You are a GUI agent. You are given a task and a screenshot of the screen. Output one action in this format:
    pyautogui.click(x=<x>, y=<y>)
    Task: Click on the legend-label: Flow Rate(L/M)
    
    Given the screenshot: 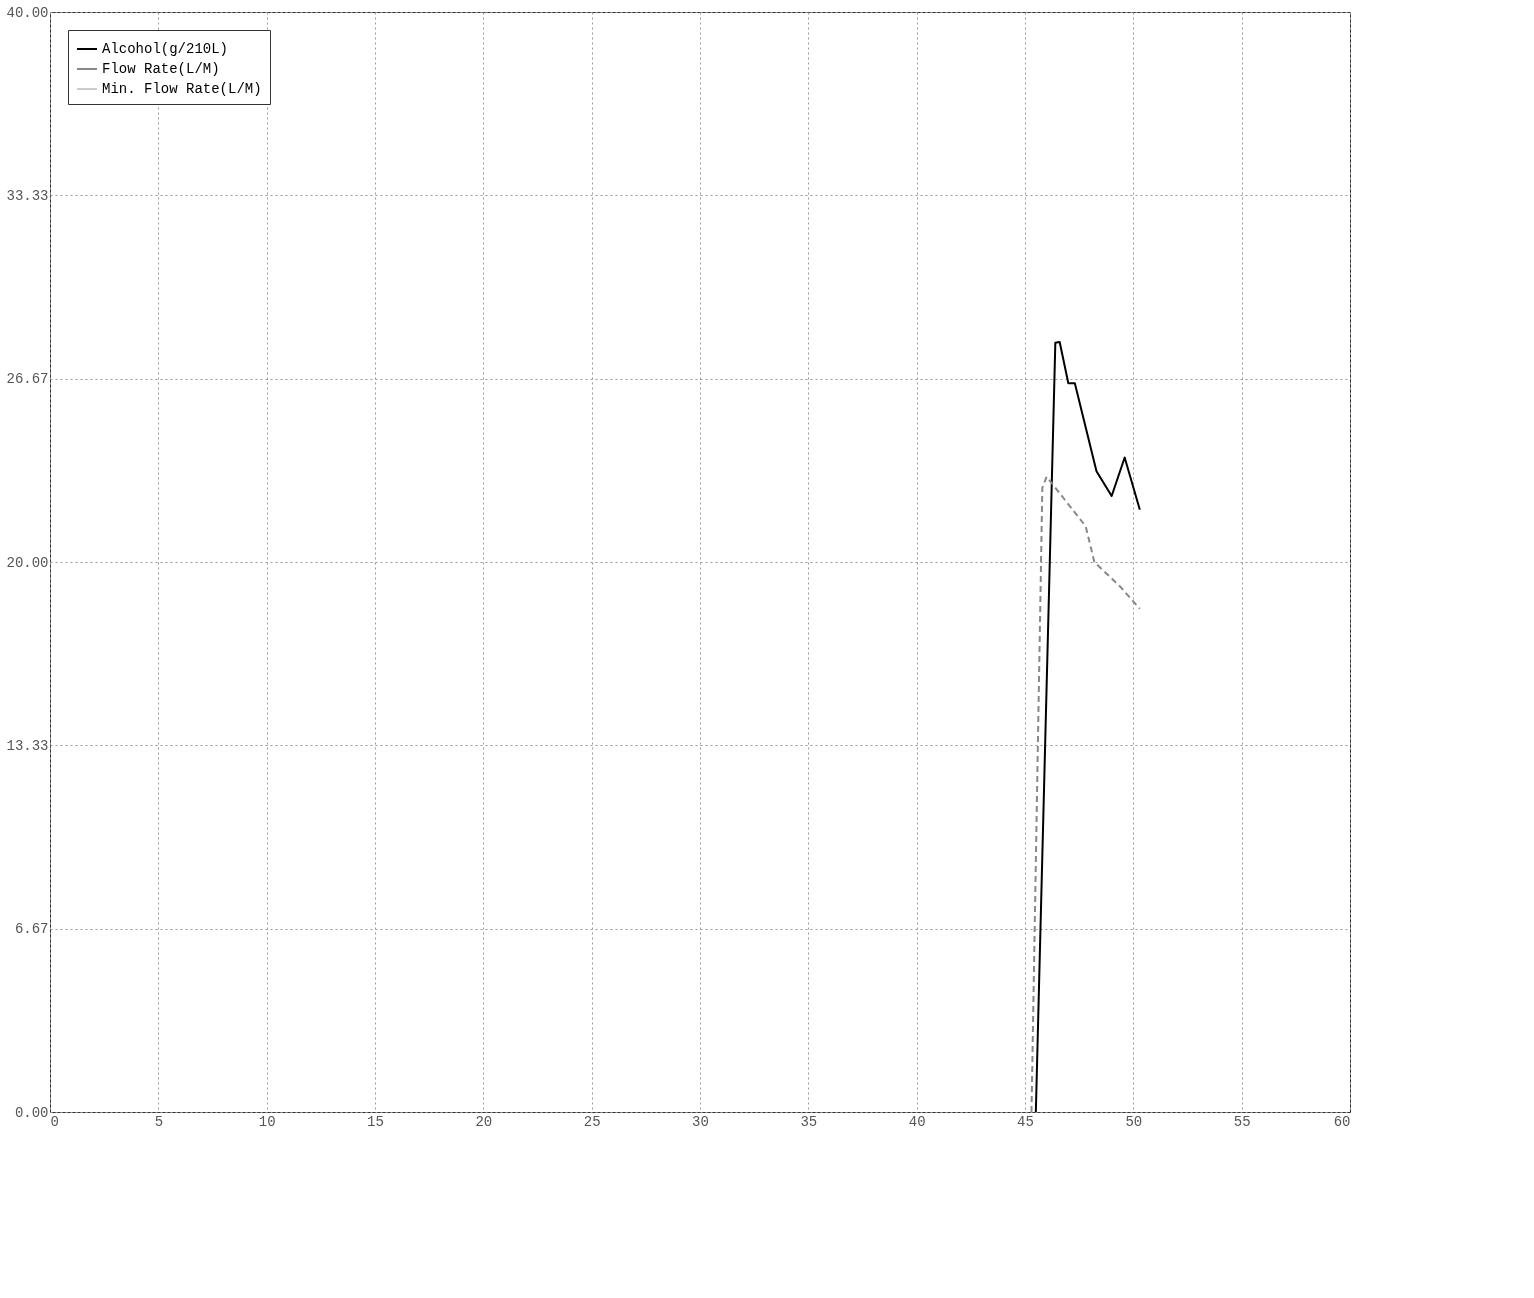 What is the action you would take?
    pyautogui.click(x=161, y=69)
    